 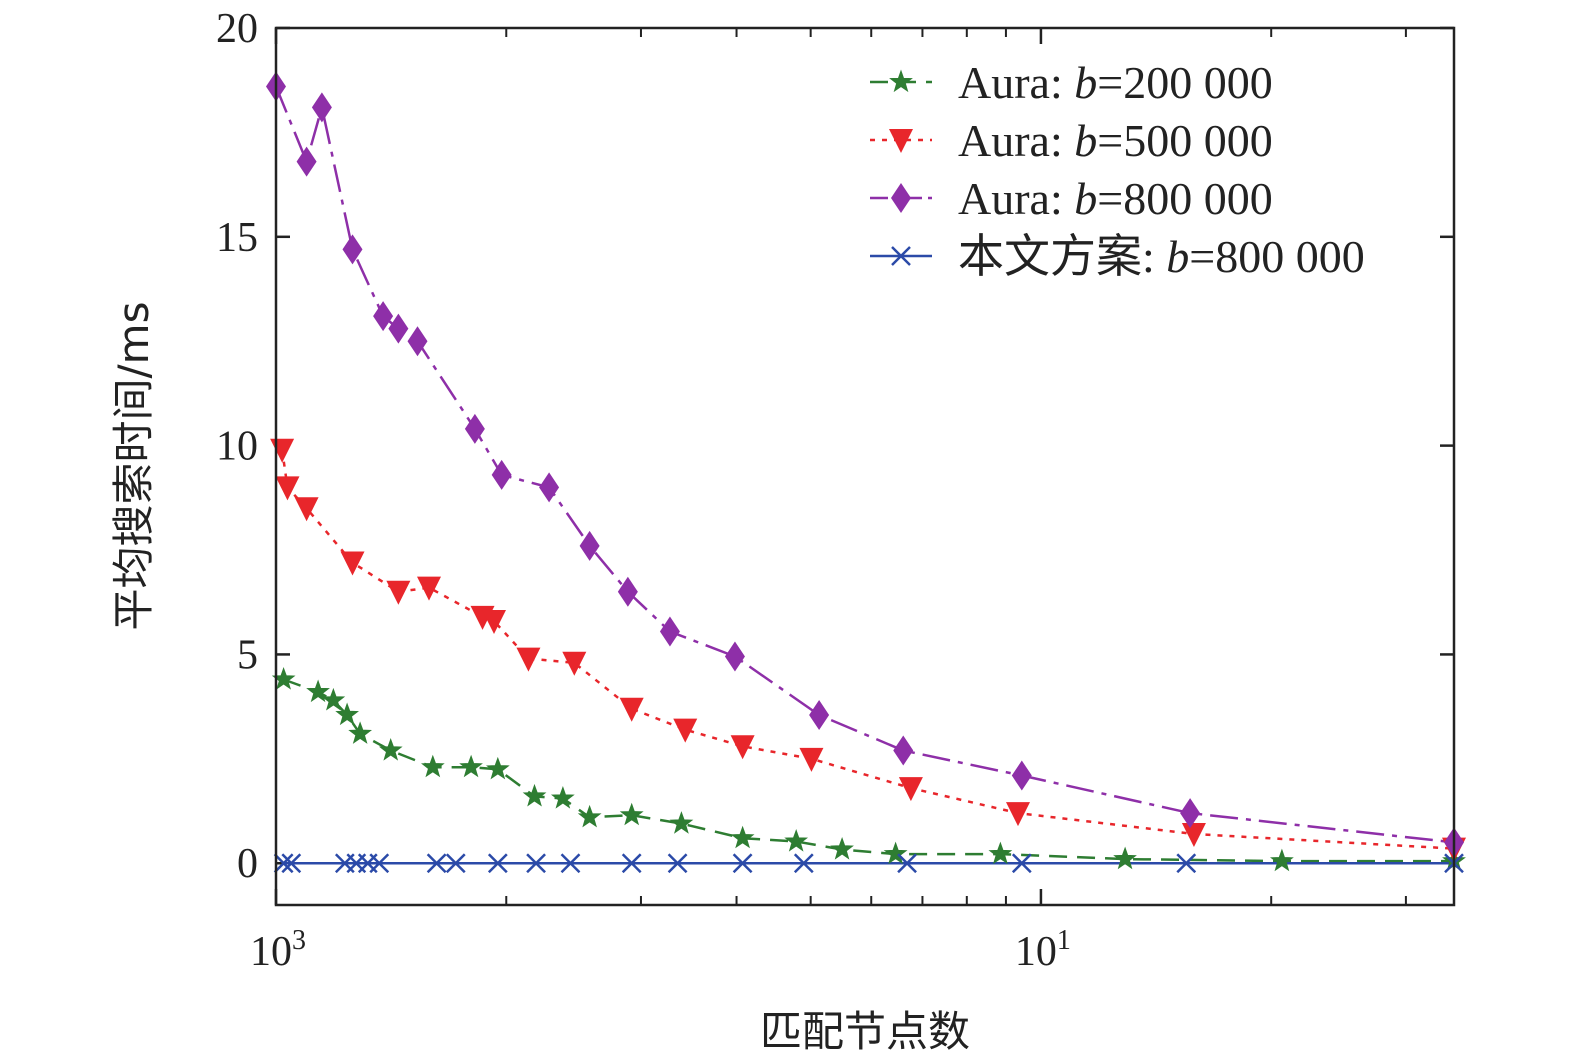 What do you see at coordinates (1161, 256) in the screenshot?
I see `legend-label-3: 本文方案: b=800 000` at bounding box center [1161, 256].